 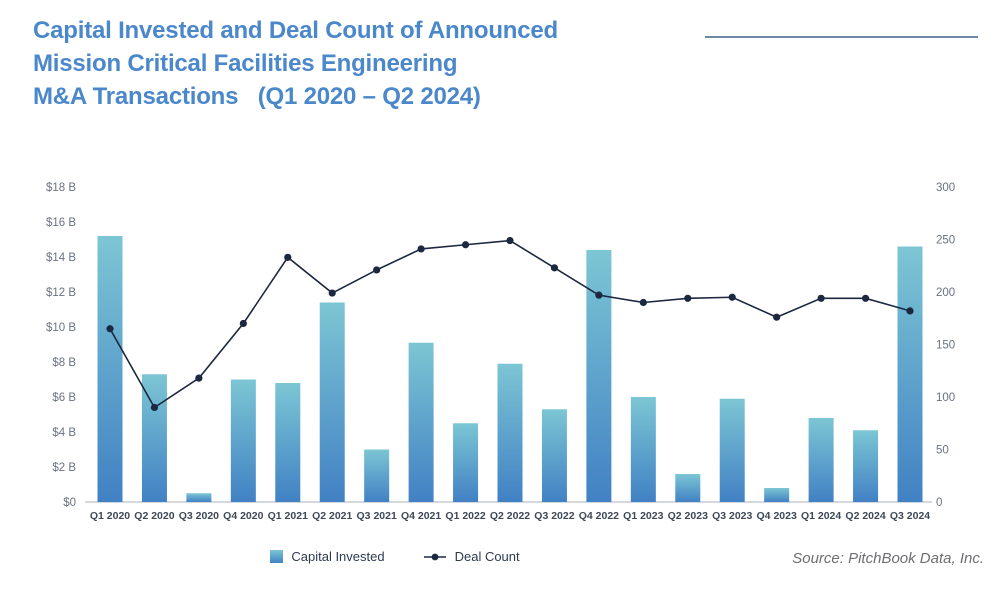 I want to click on capital-invested-bar-q1-2024, so click(x=821, y=460).